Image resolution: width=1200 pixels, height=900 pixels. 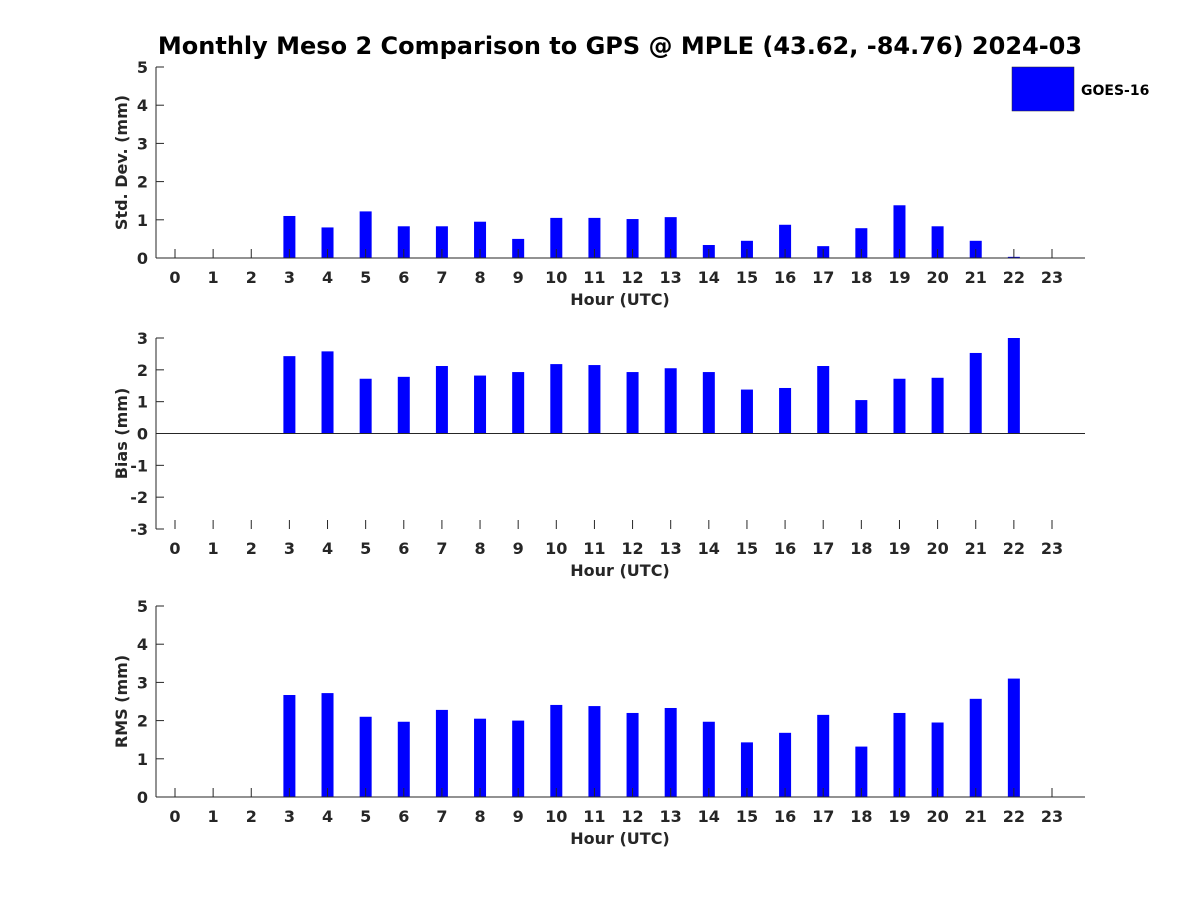 What do you see at coordinates (441, 277) in the screenshot?
I see `std-x-tick-label: 7` at bounding box center [441, 277].